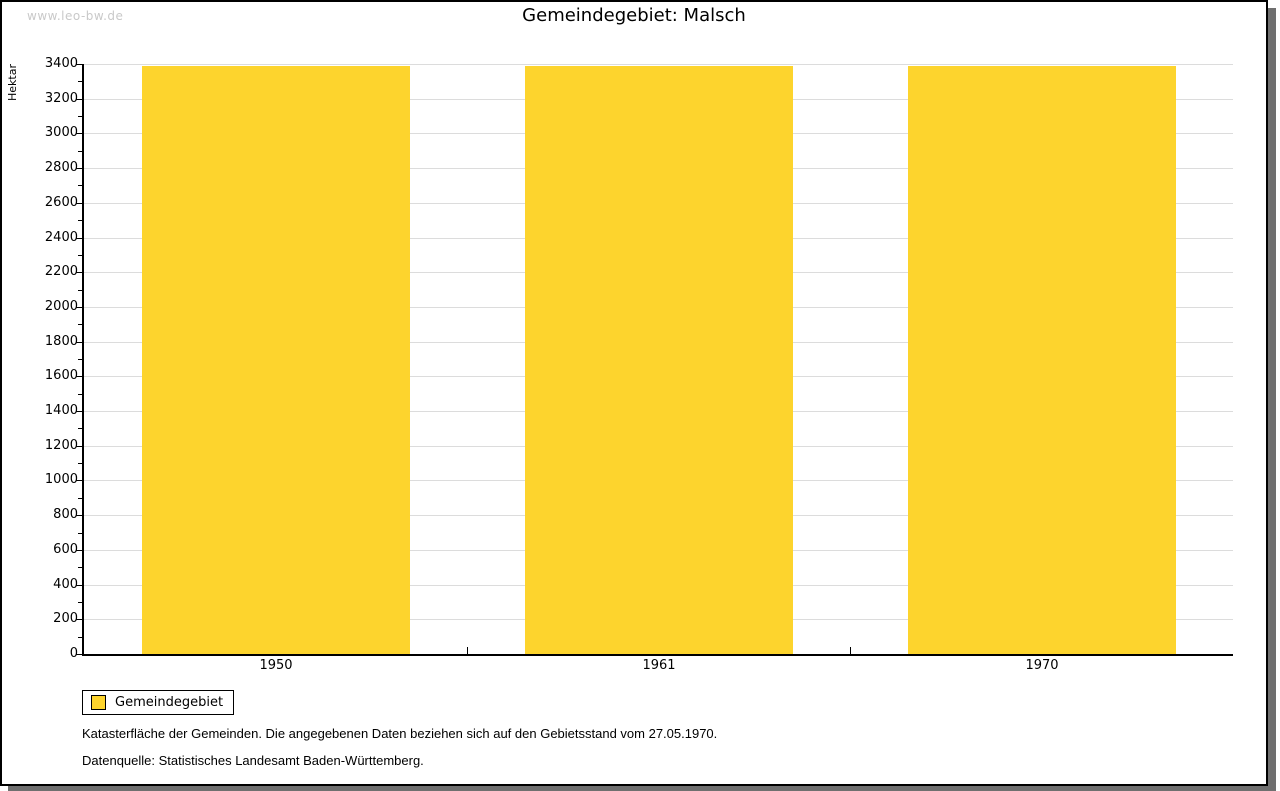 The height and width of the screenshot is (791, 1280). Describe the element at coordinates (61, 341) in the screenshot. I see `y-tick-label: 1800` at that location.